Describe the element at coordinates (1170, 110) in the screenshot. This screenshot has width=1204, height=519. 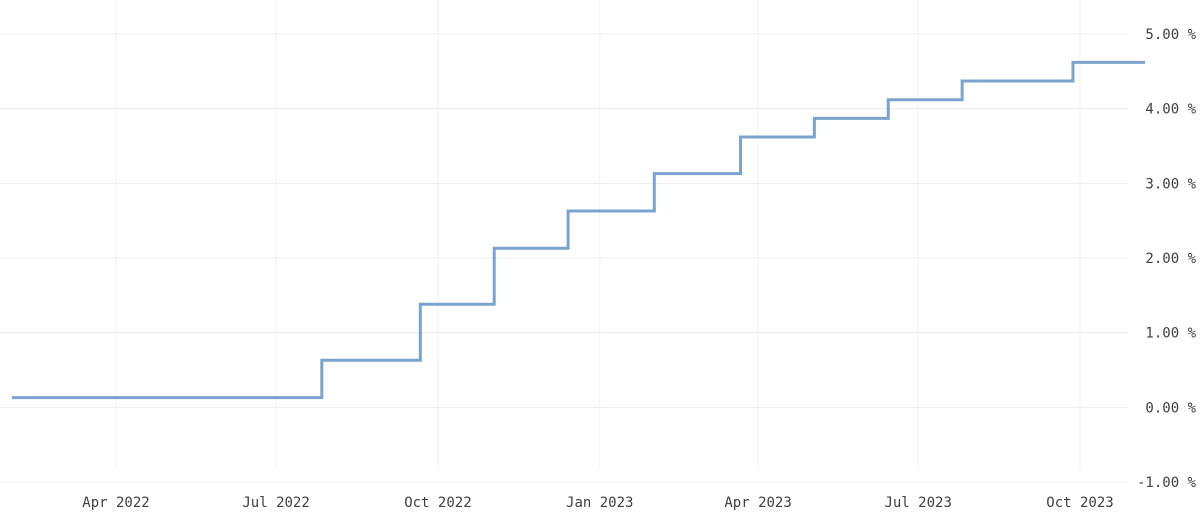
I see `y-tick-label: 4.00 %` at that location.